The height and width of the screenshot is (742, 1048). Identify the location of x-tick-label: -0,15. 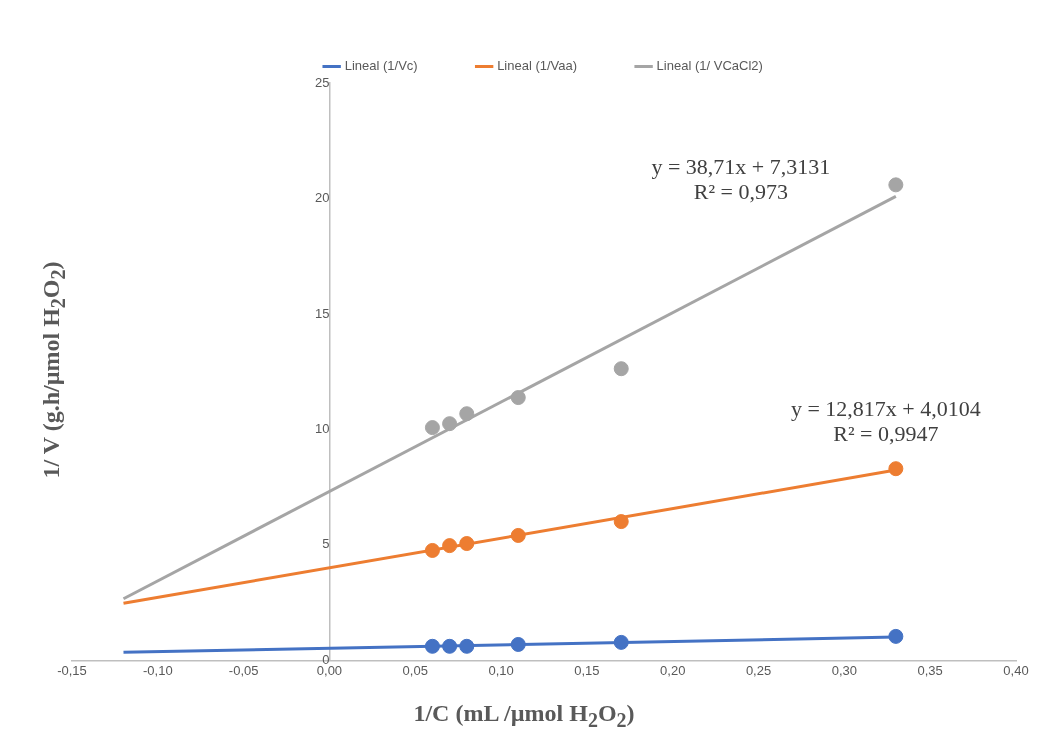
(72, 670).